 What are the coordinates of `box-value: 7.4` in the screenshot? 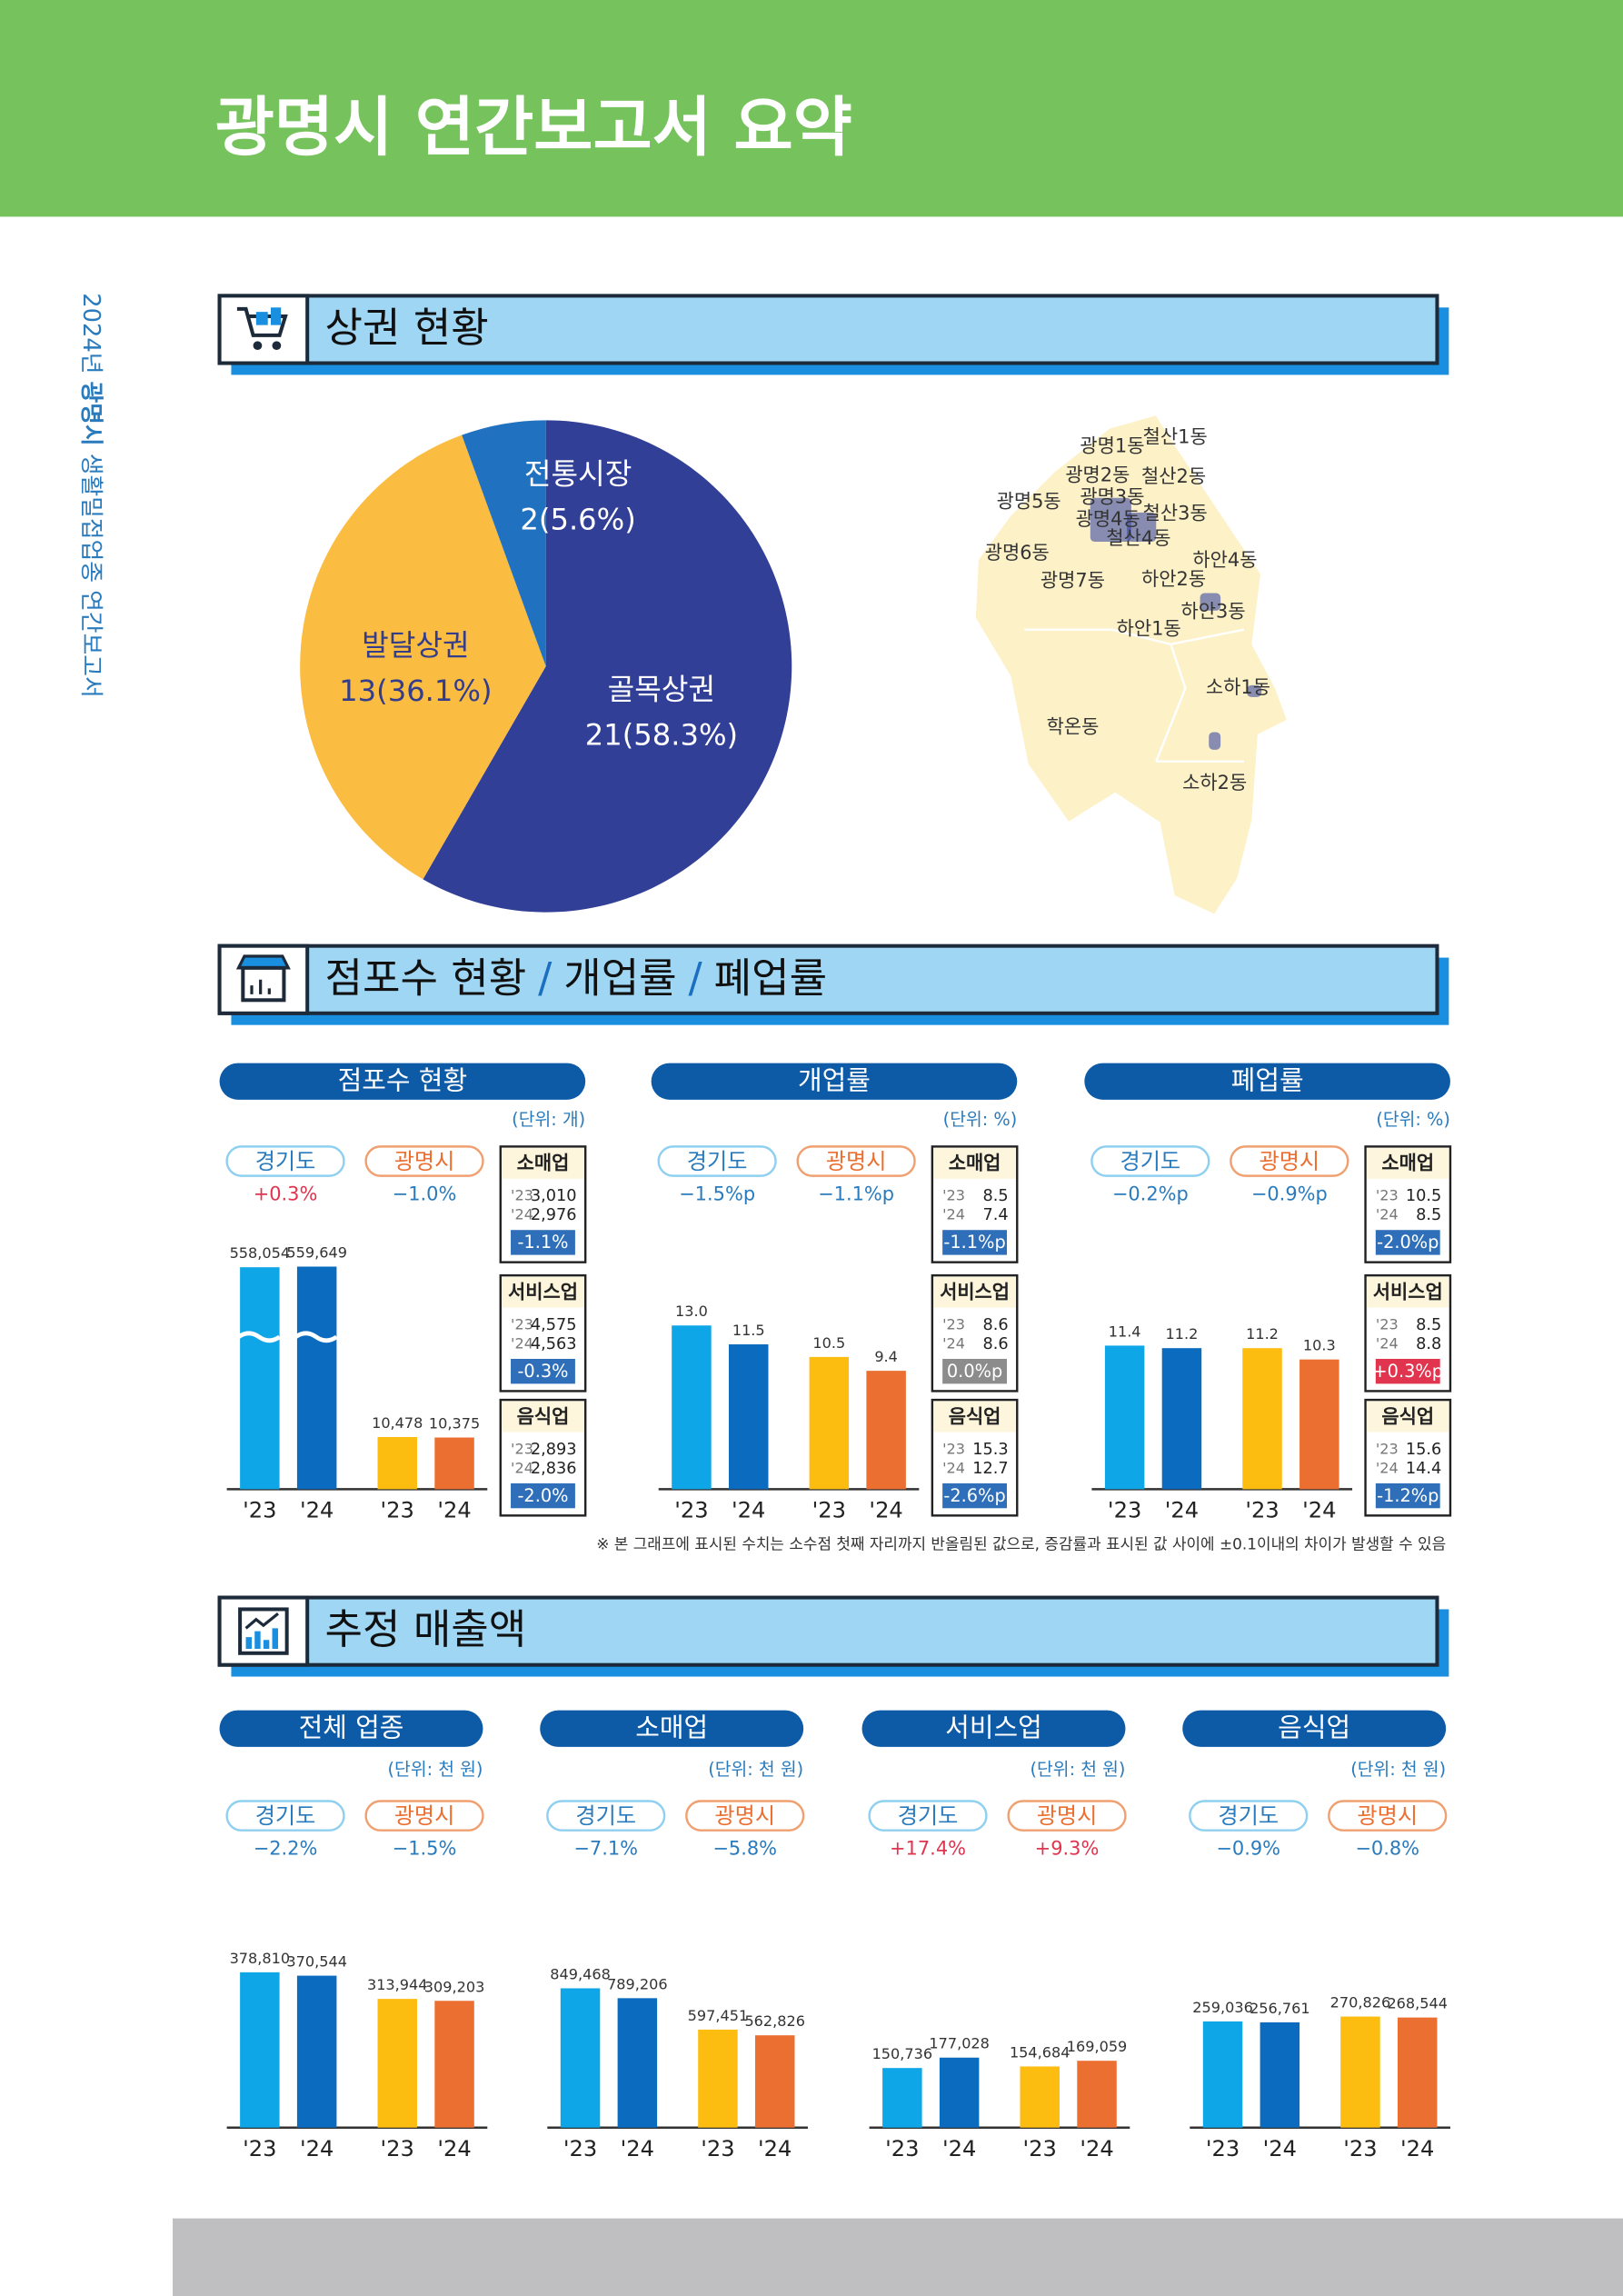 It's located at (995, 1215).